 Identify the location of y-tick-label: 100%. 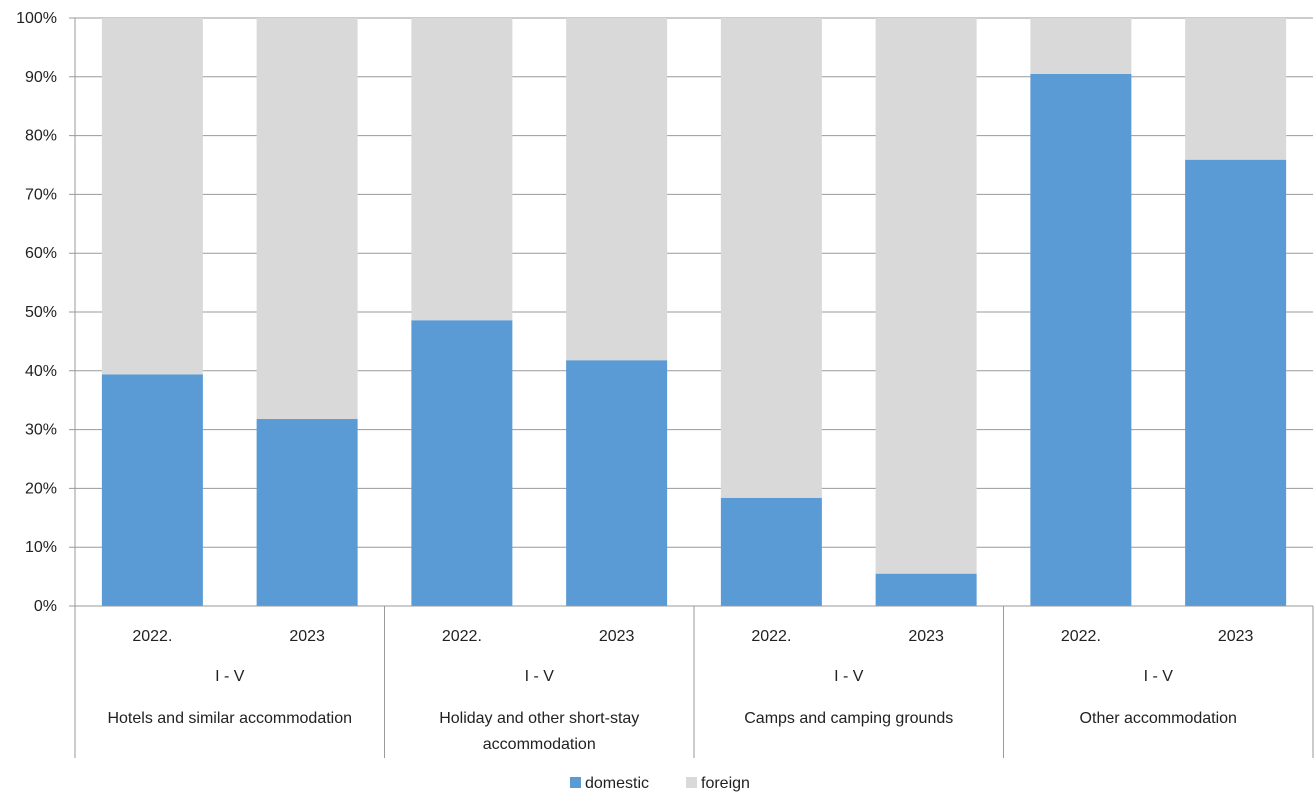
(36, 18).